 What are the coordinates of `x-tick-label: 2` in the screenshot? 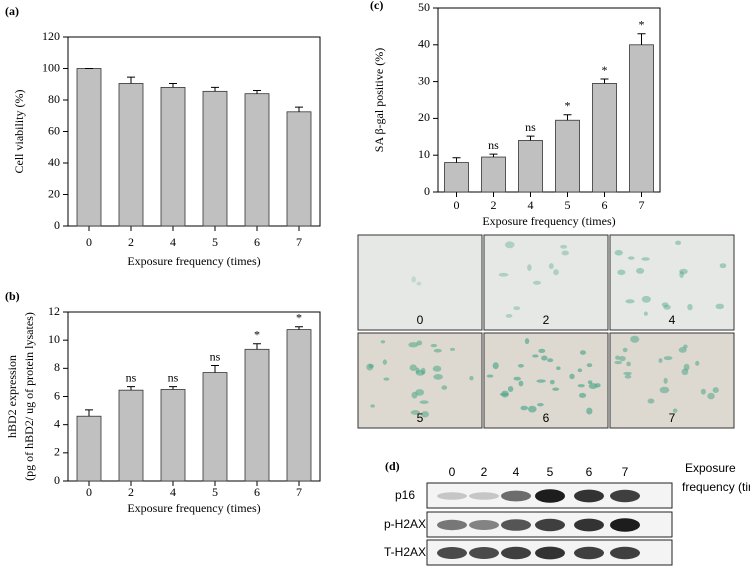 It's located at (131, 242).